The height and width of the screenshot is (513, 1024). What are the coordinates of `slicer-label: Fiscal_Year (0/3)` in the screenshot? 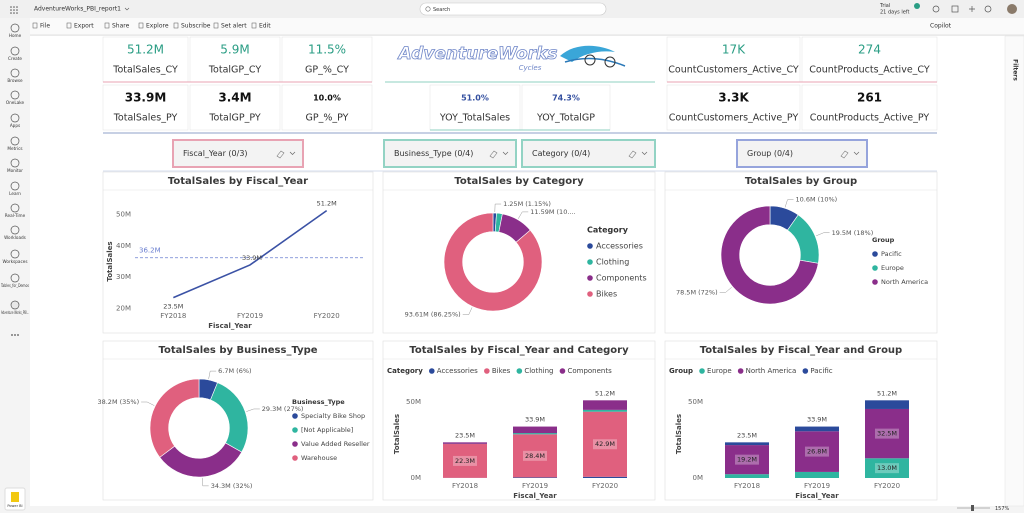 It's located at (215, 153).